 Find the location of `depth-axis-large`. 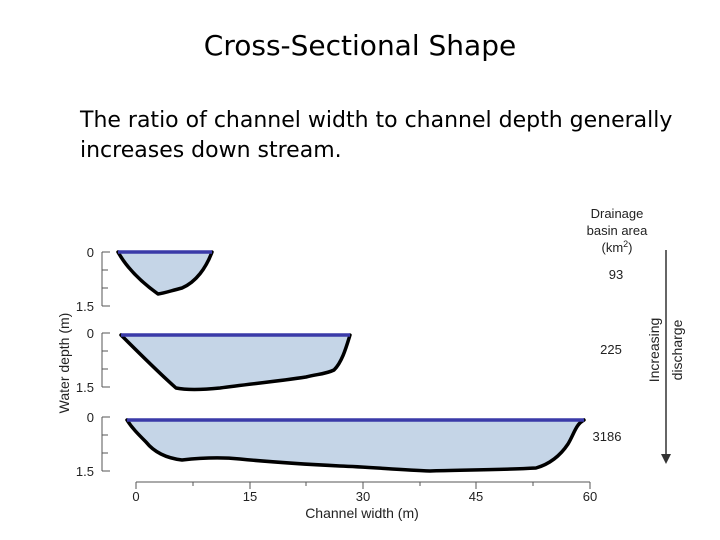

depth-axis-large is located at coordinates (105, 444).